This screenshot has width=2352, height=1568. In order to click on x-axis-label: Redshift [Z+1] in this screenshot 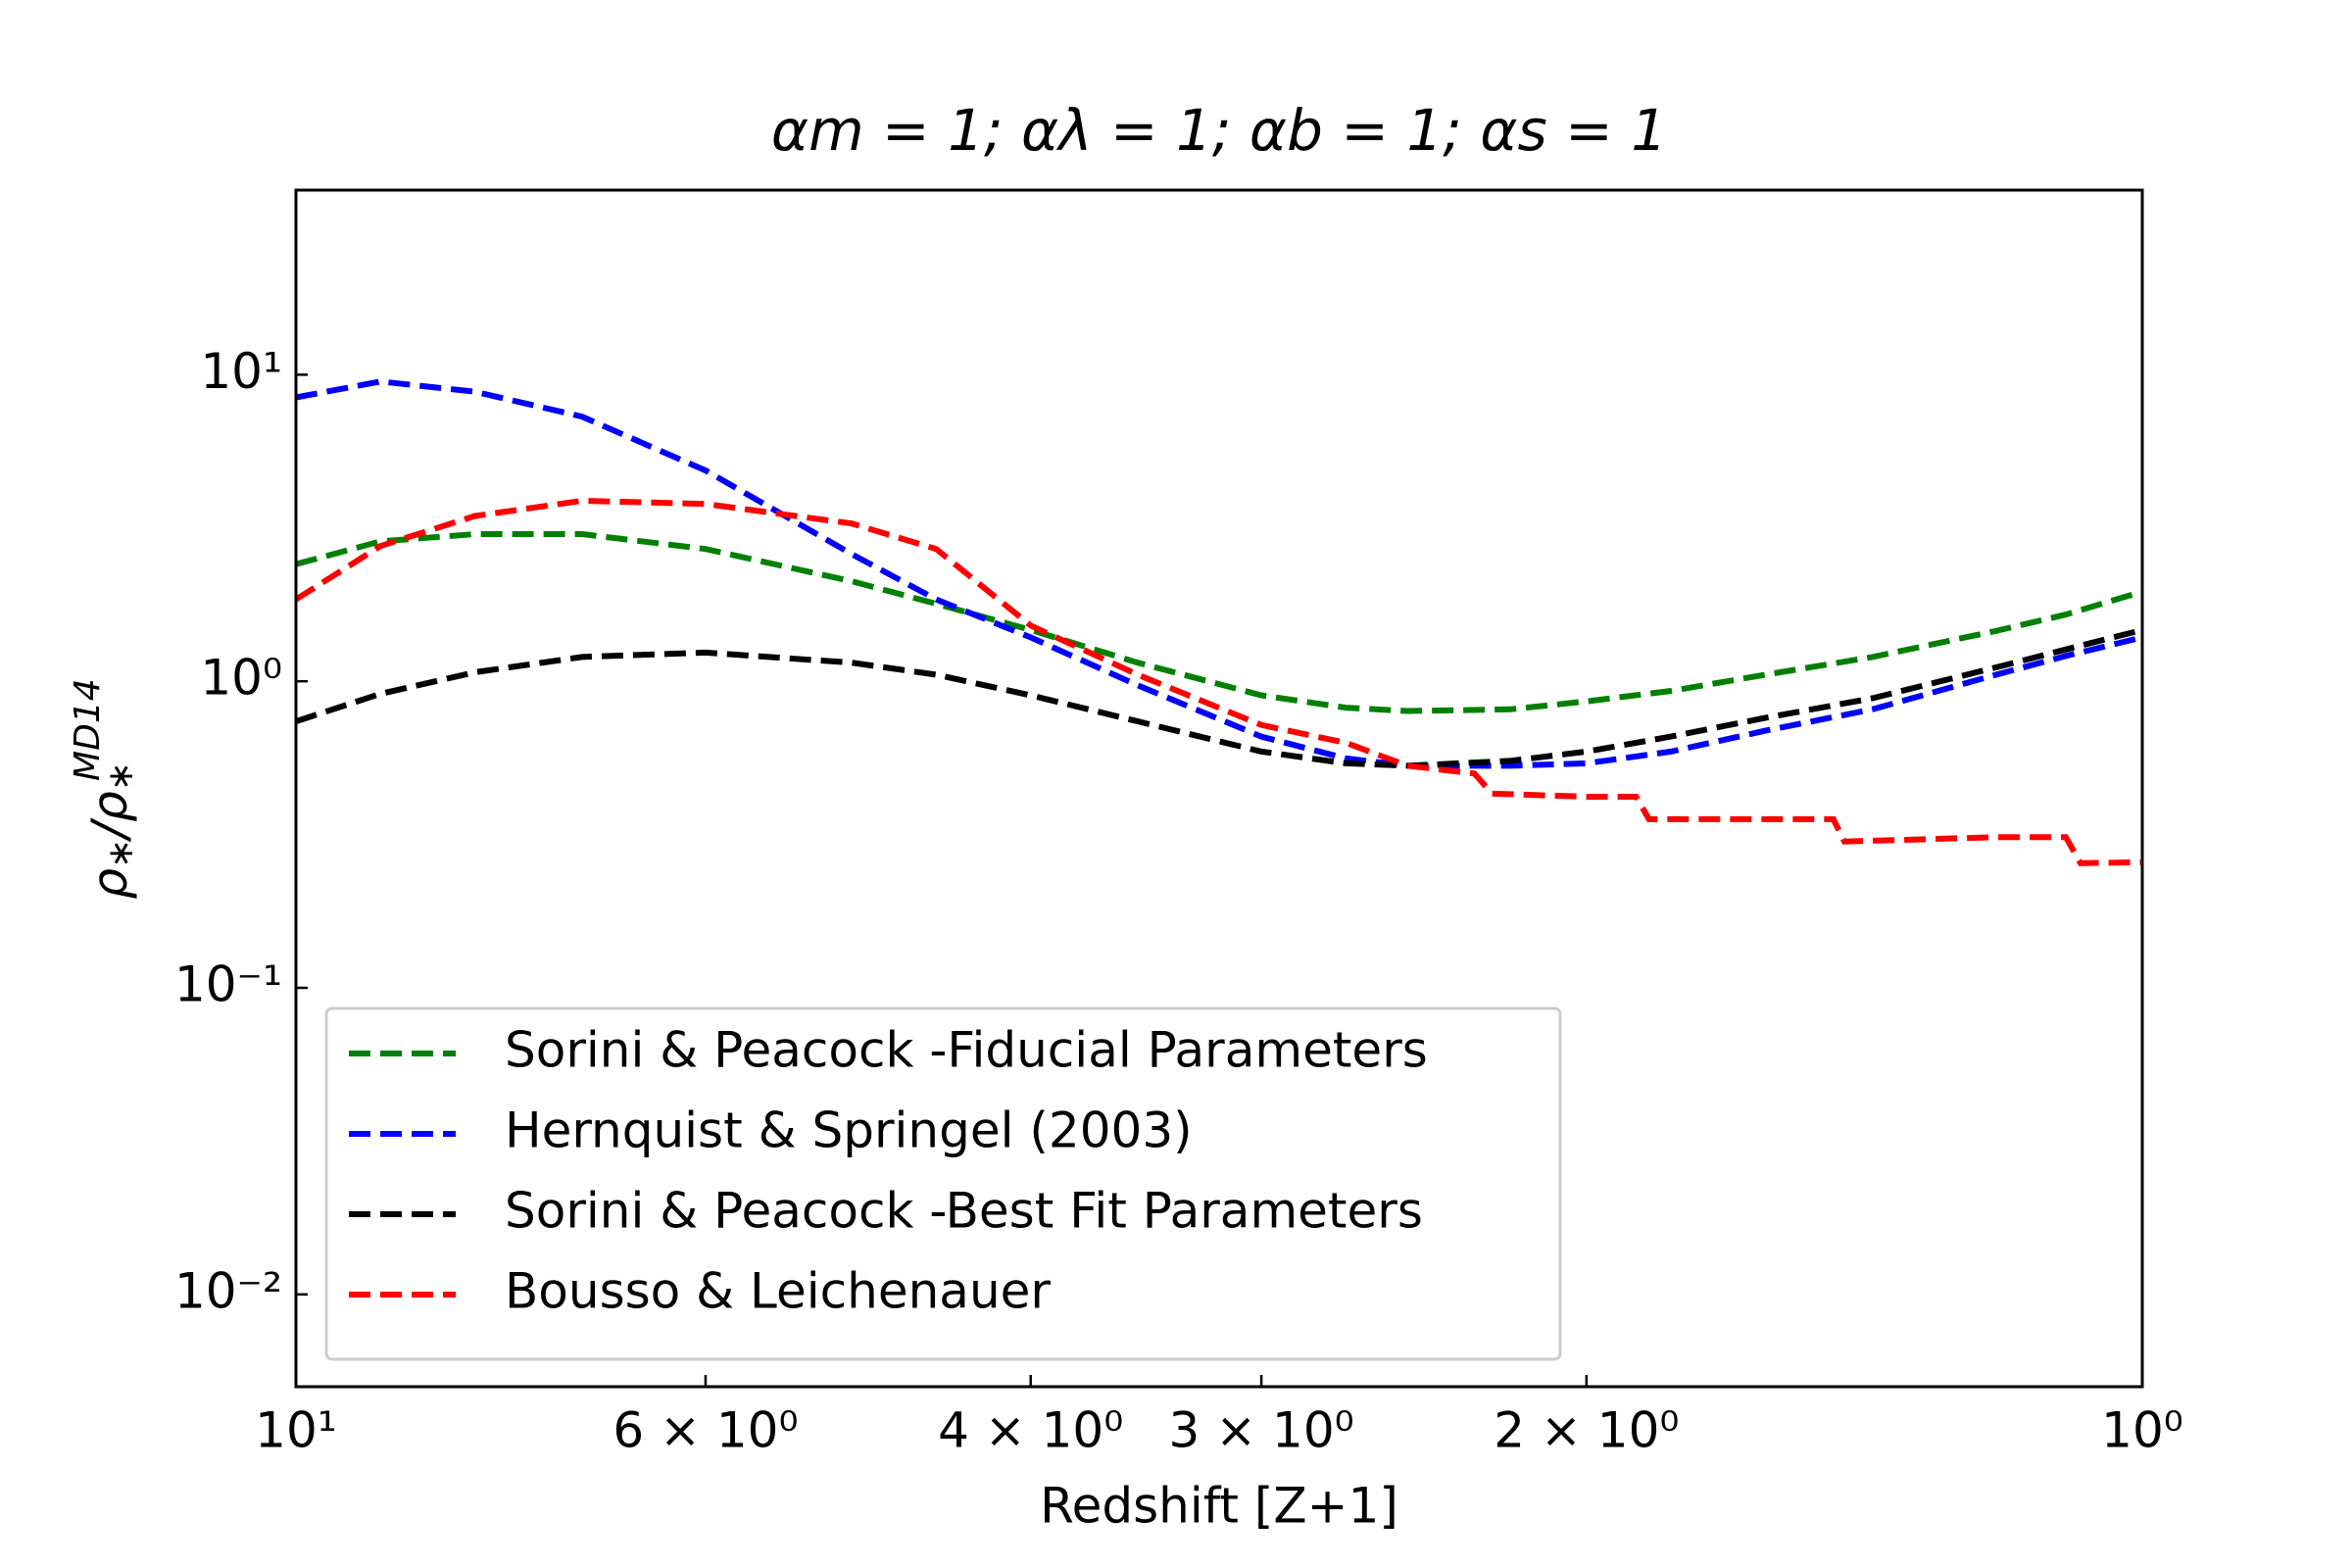, I will do `click(1219, 1506)`.